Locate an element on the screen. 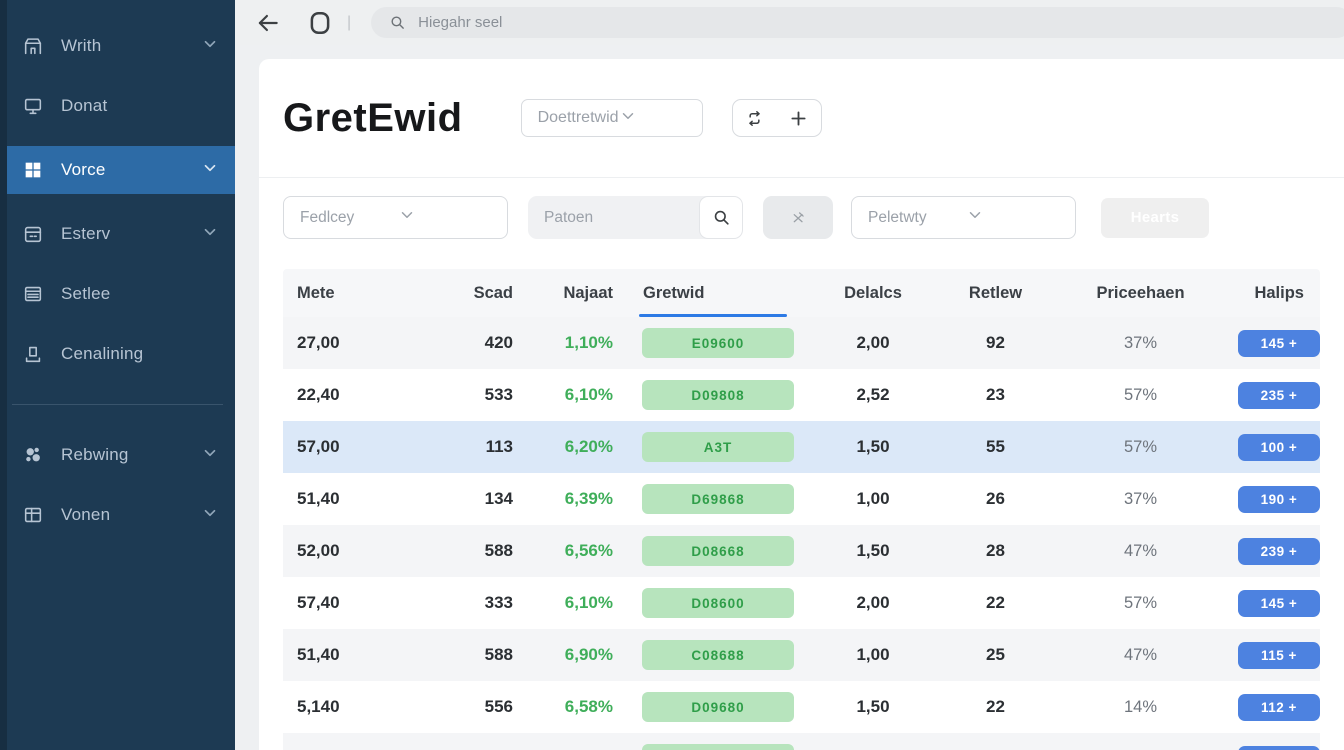 The image size is (1344, 750). table-row: 51,40 588 6,90% C08688 1,00 25 47% 115 + is located at coordinates (801, 655).